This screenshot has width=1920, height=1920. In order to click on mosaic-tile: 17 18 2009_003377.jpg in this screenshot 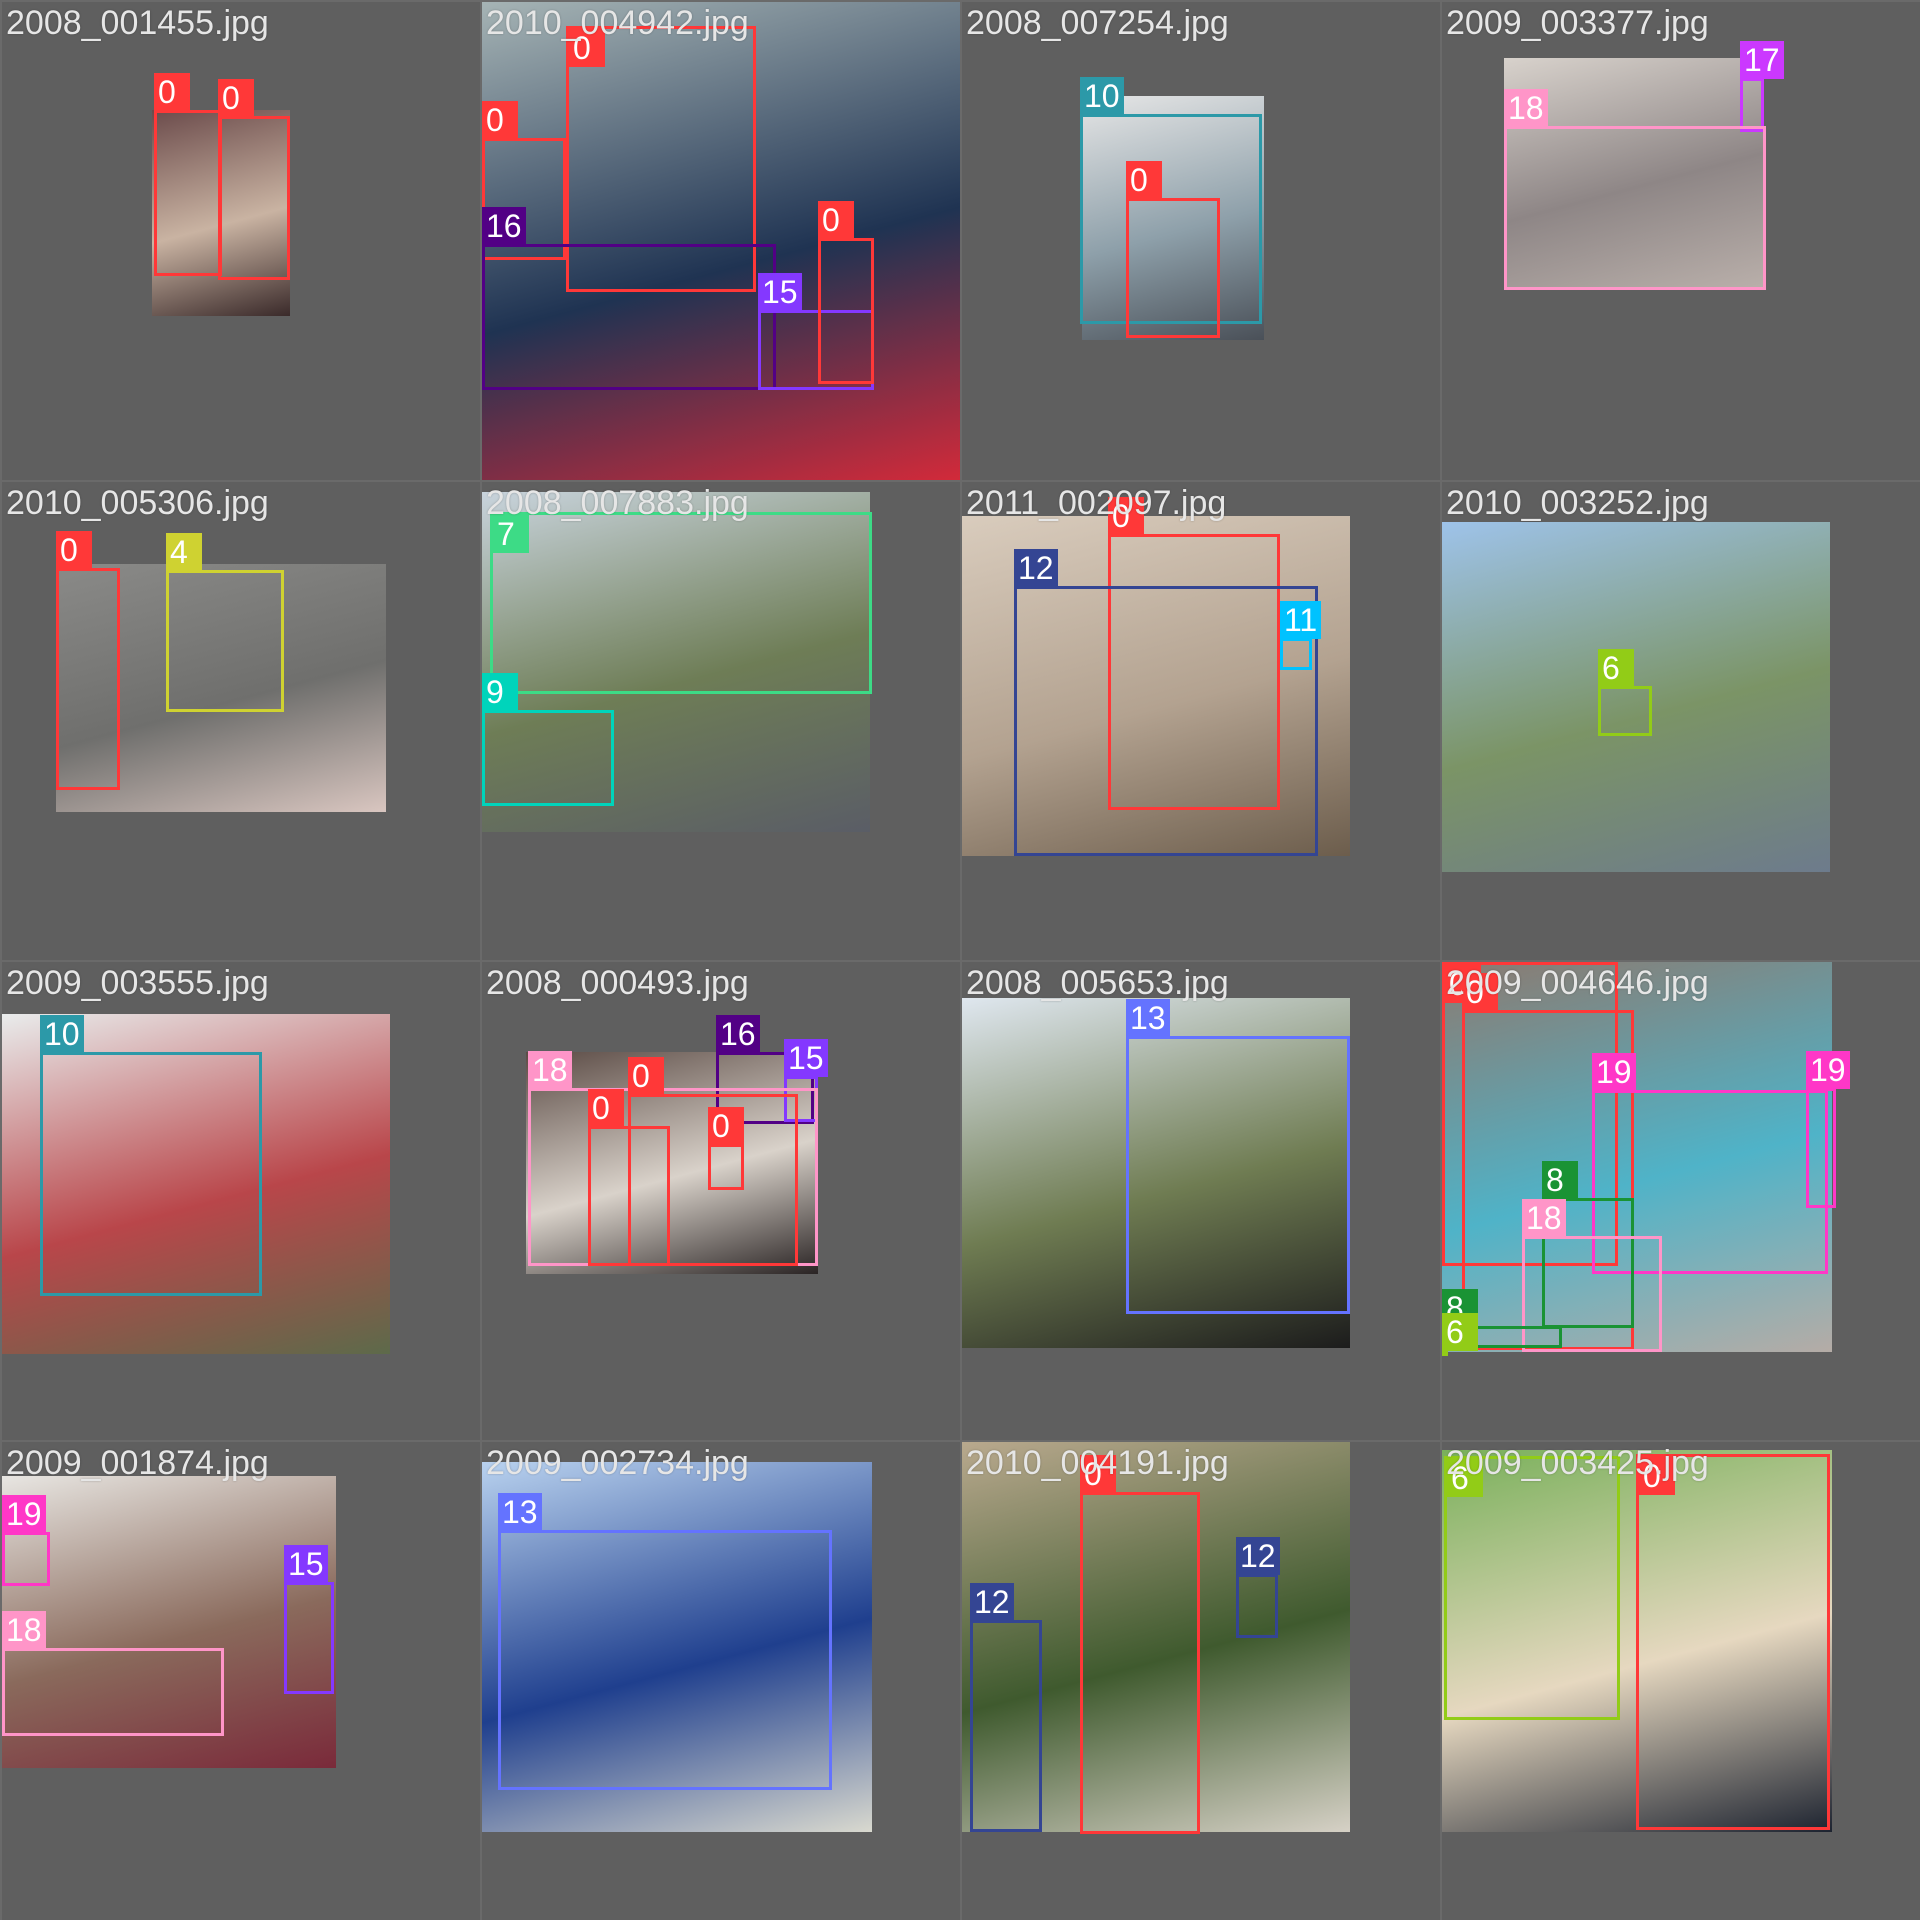, I will do `click(1681, 241)`.